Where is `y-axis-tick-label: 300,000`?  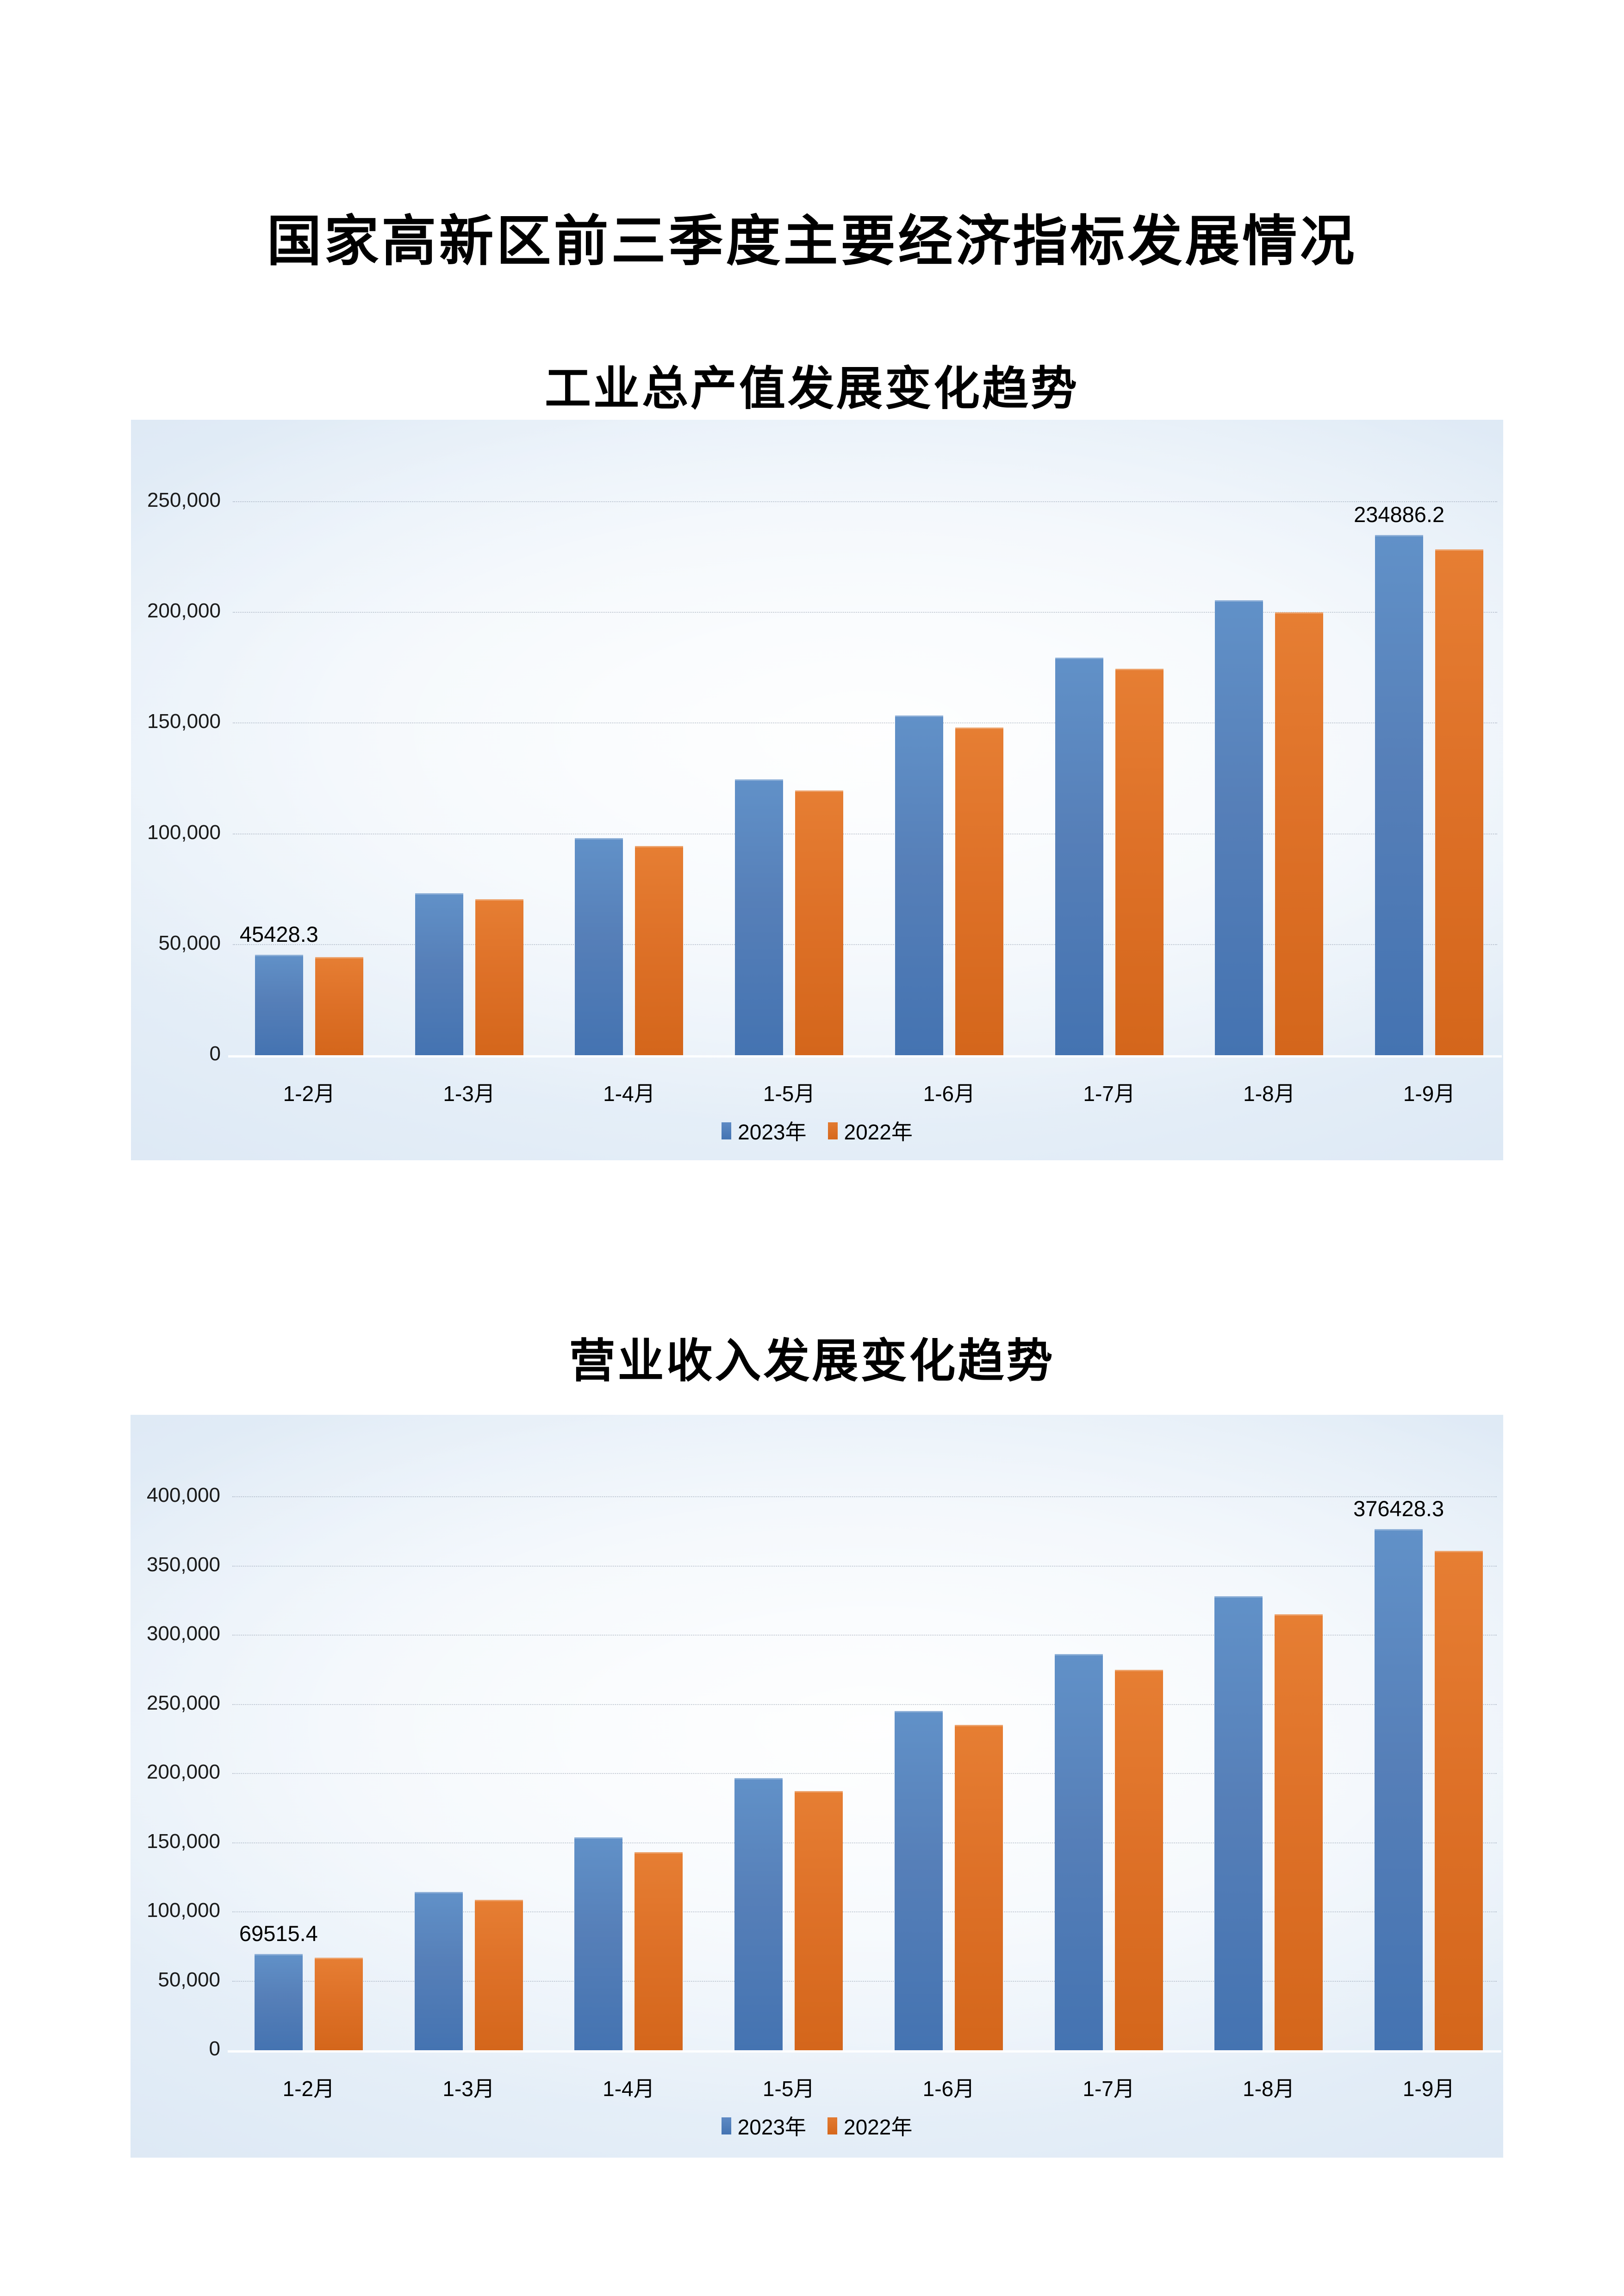 y-axis-tick-label: 300,000 is located at coordinates (183, 1633).